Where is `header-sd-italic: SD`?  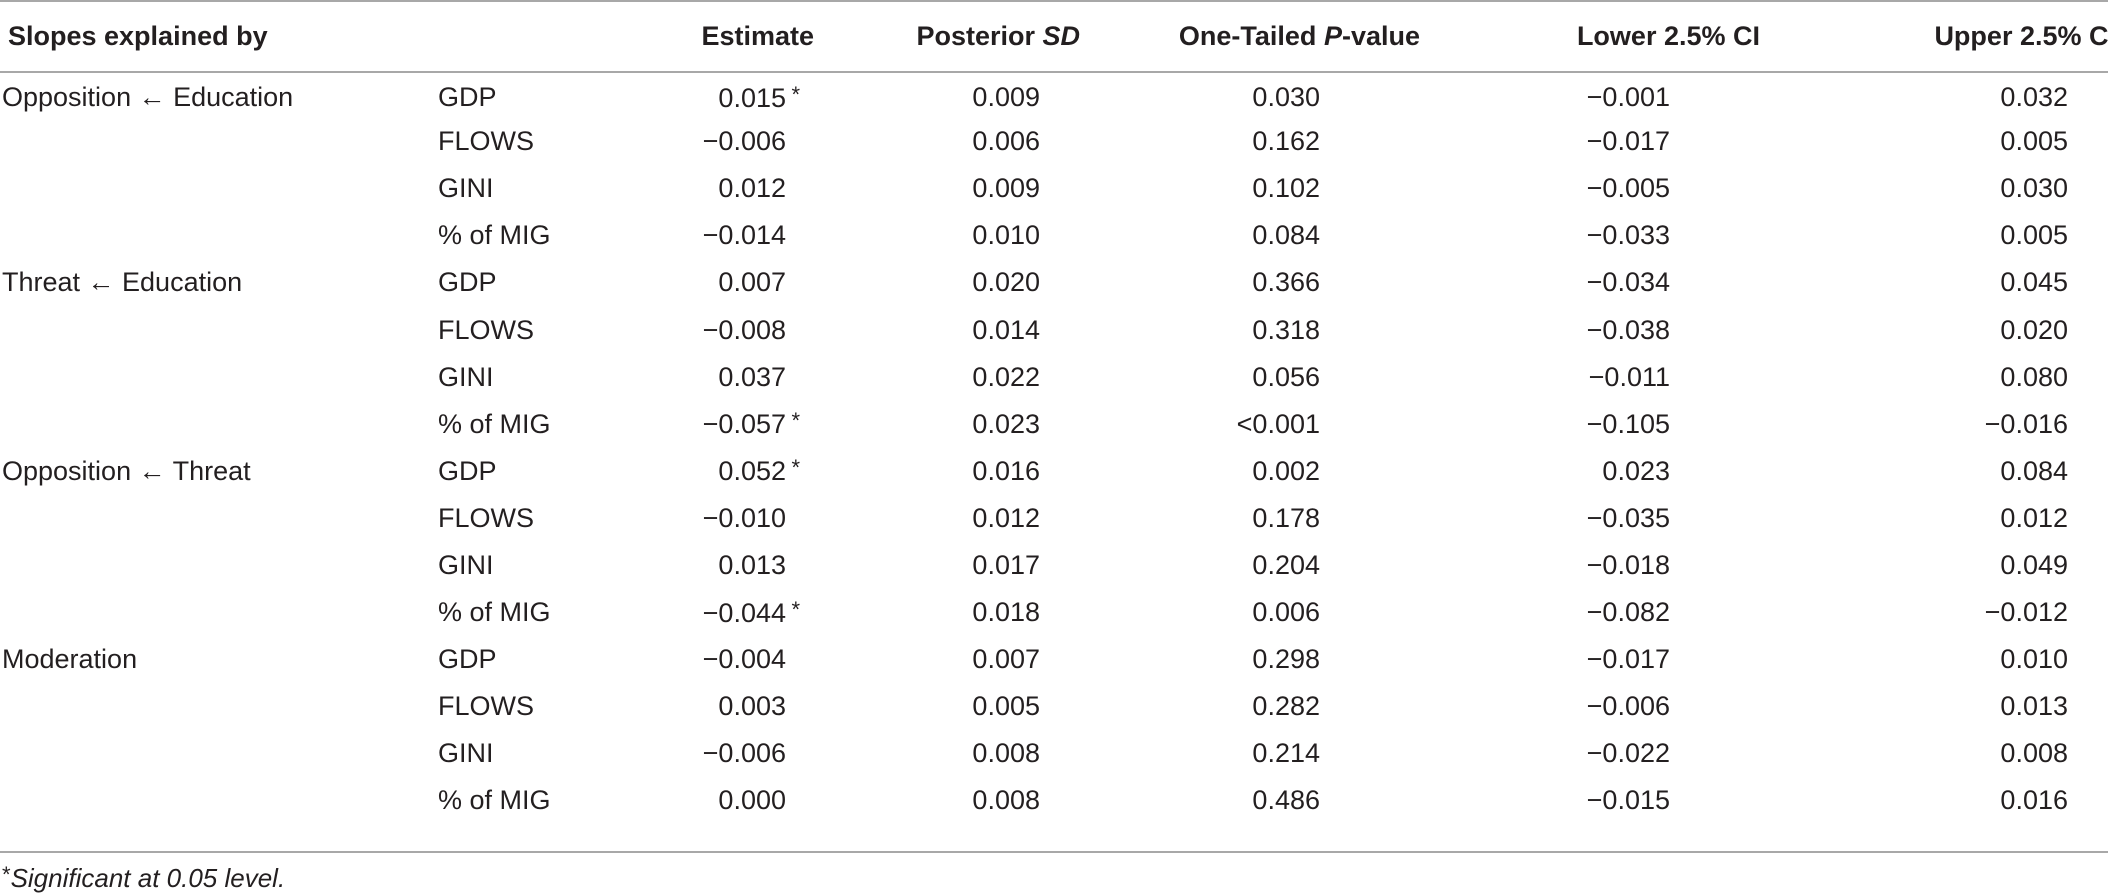
header-sd-italic: SD is located at coordinates (1061, 36).